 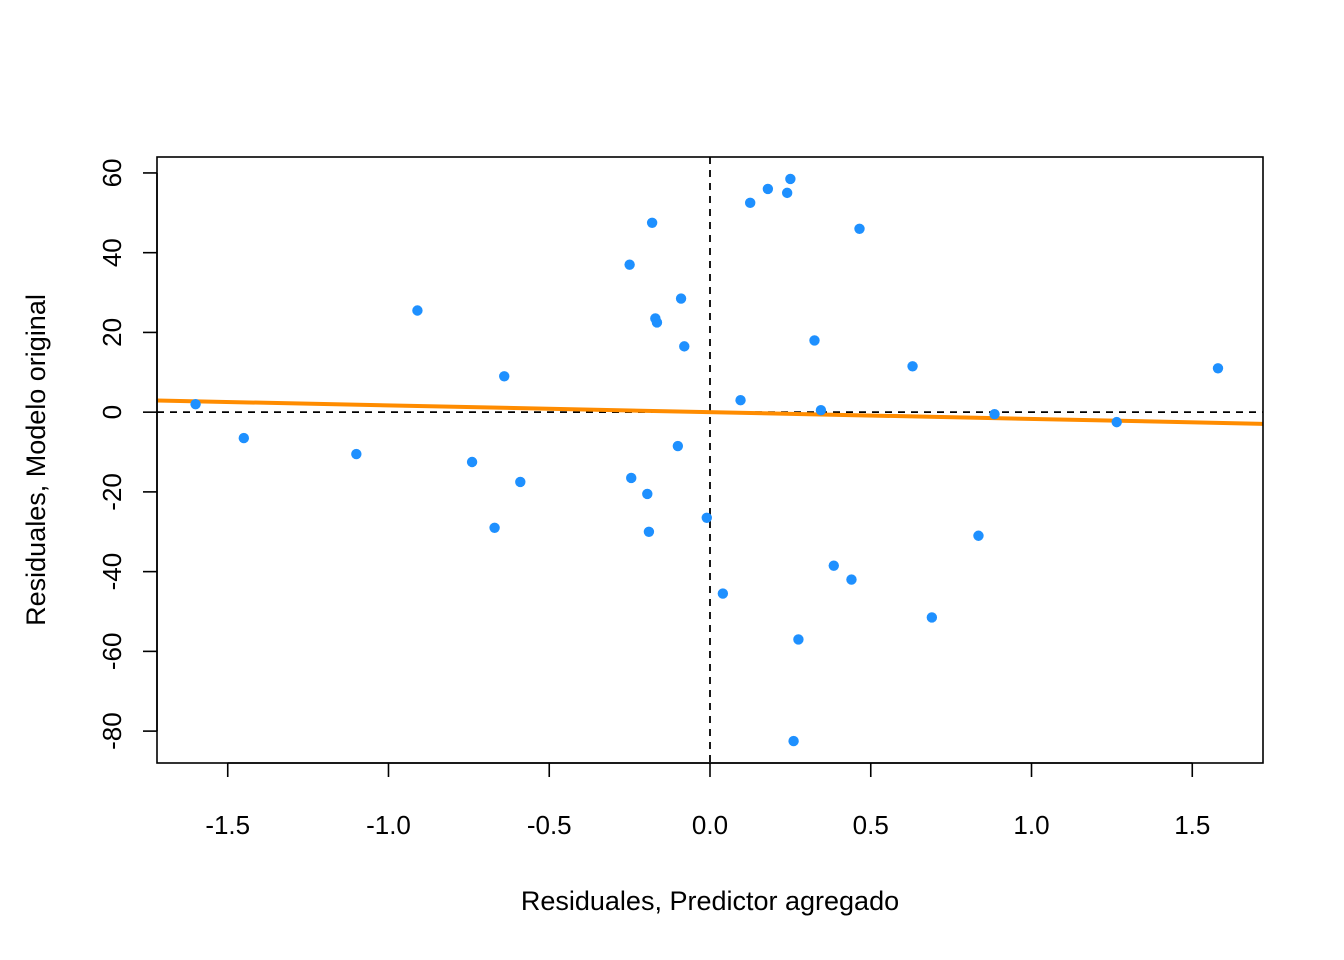 What do you see at coordinates (112, 172) in the screenshot?
I see `y-tick-label-7: 60` at bounding box center [112, 172].